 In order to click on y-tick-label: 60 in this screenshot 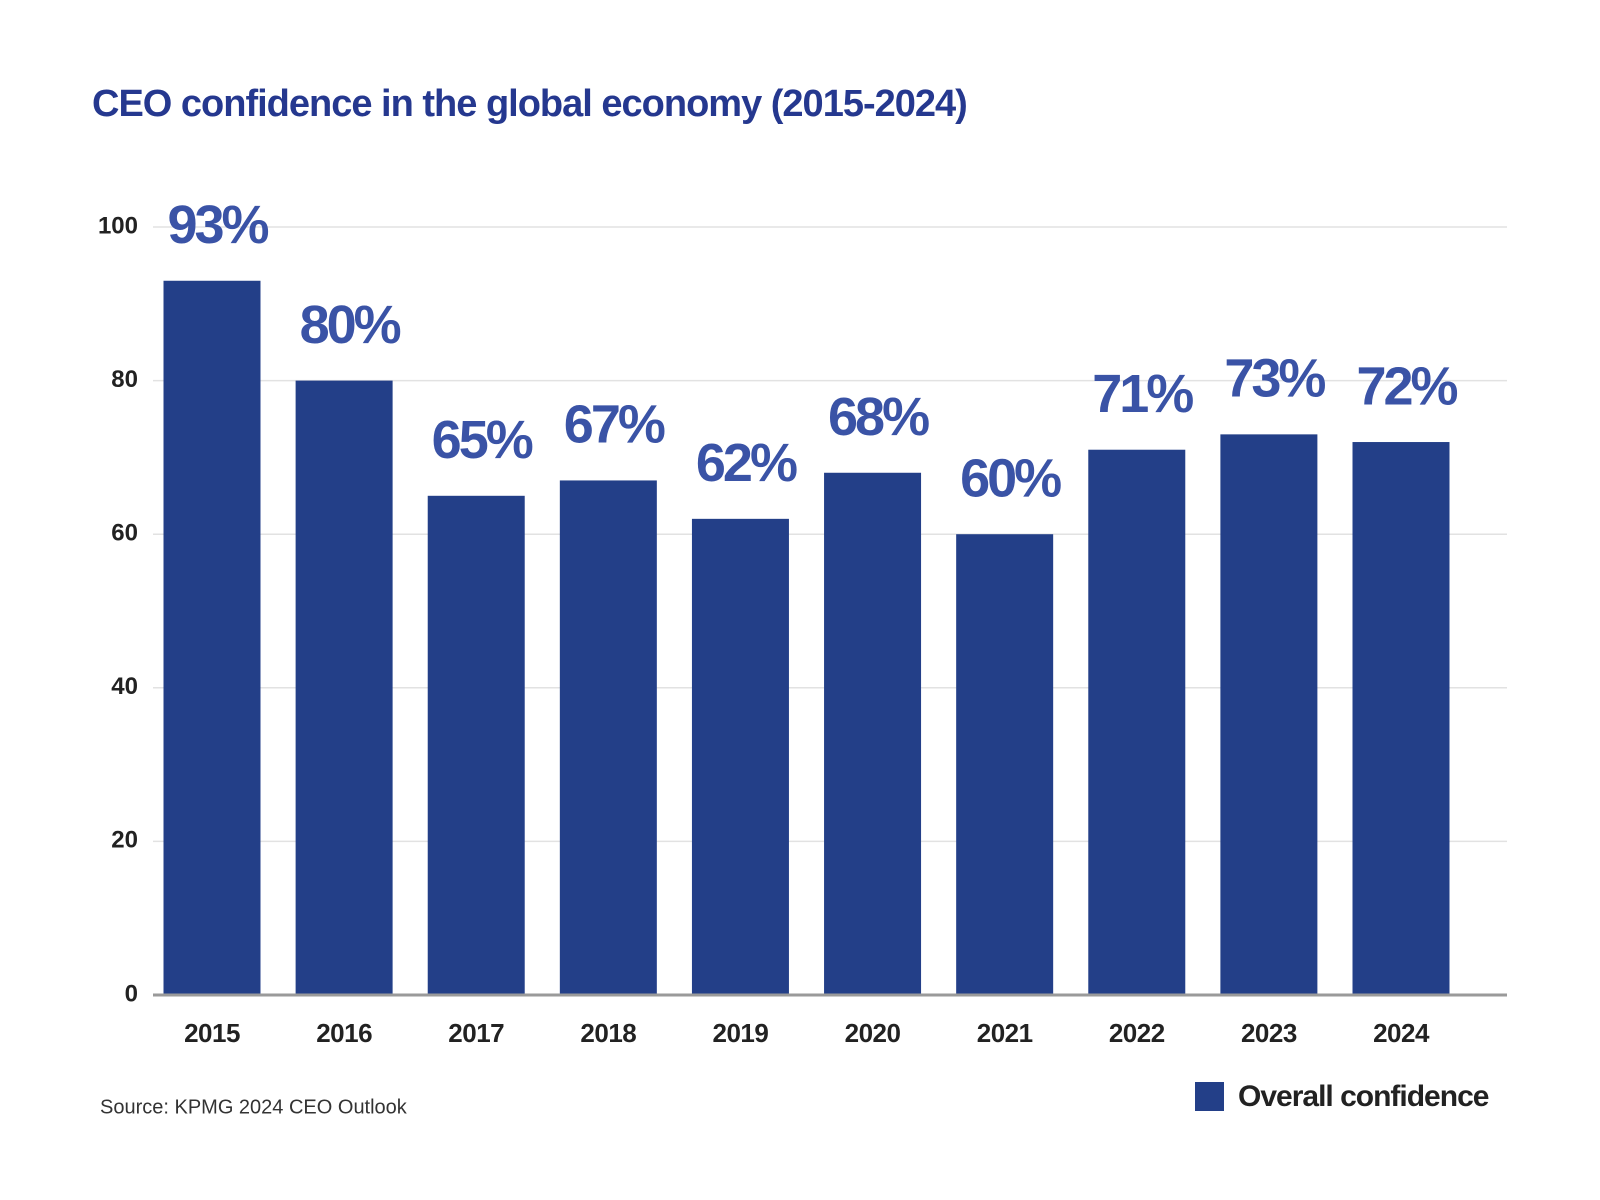, I will do `click(124, 533)`.